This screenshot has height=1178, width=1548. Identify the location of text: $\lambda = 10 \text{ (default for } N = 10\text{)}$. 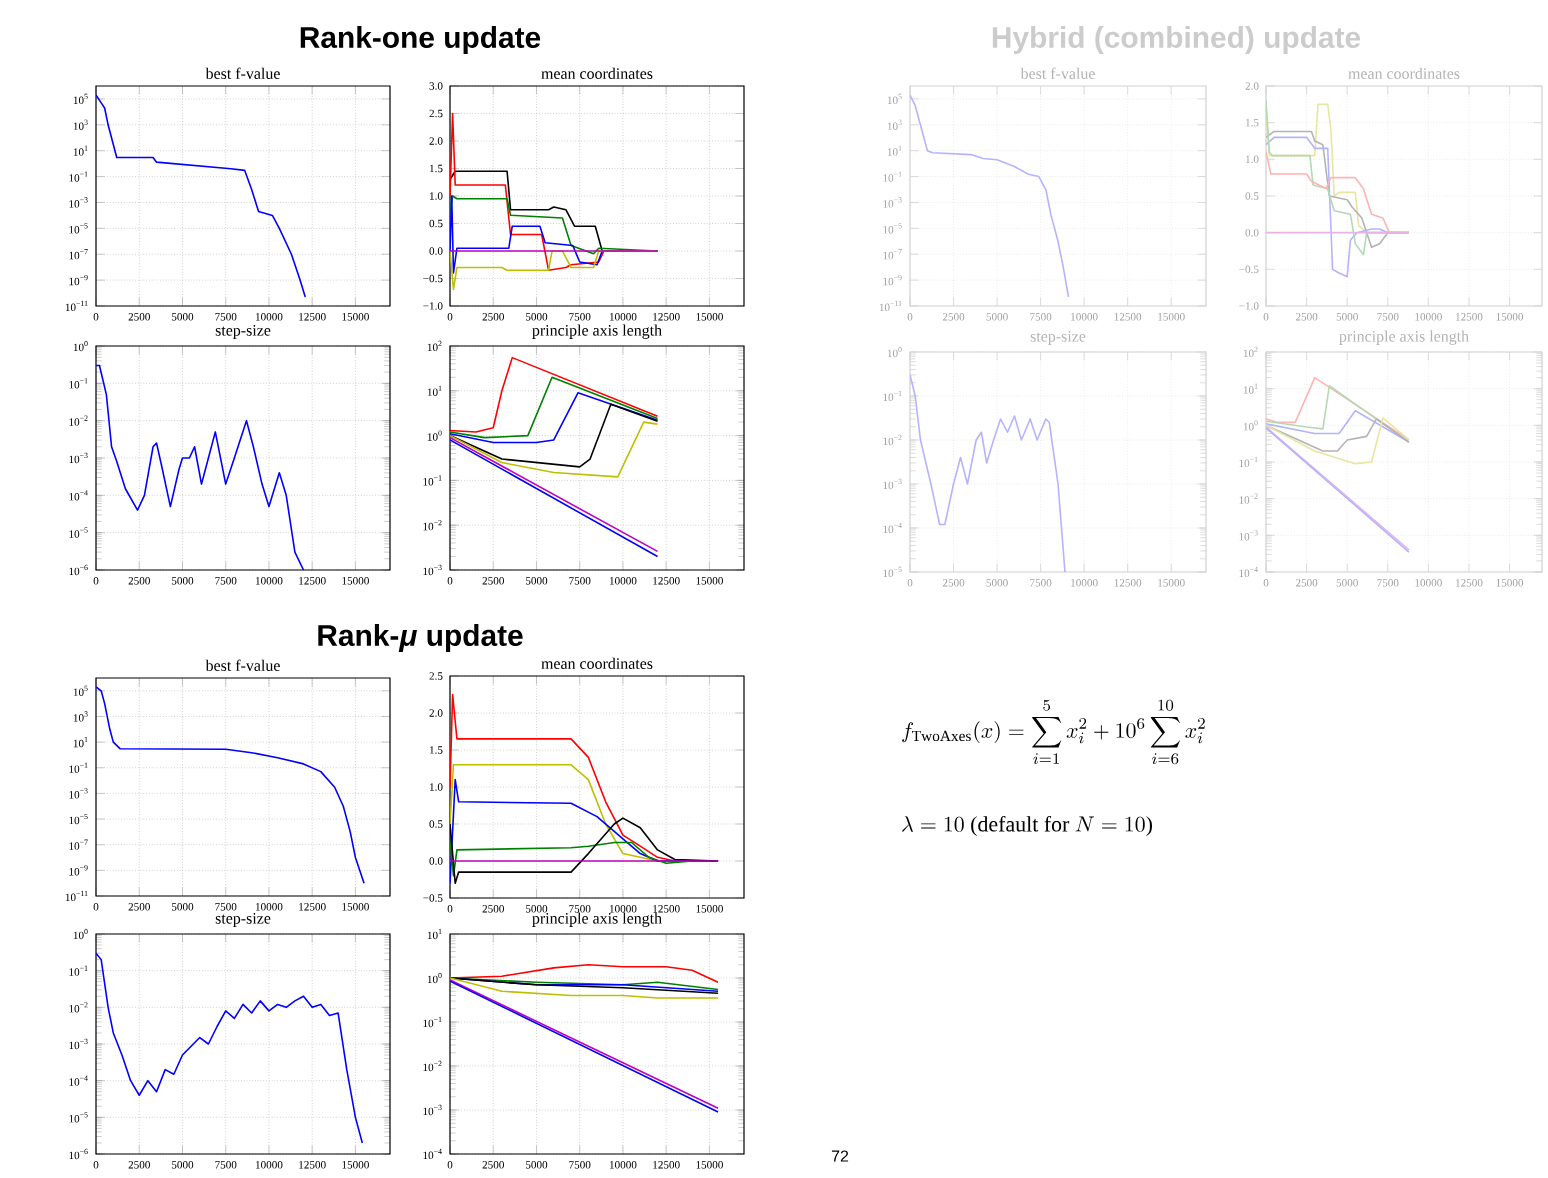
(1027, 826).